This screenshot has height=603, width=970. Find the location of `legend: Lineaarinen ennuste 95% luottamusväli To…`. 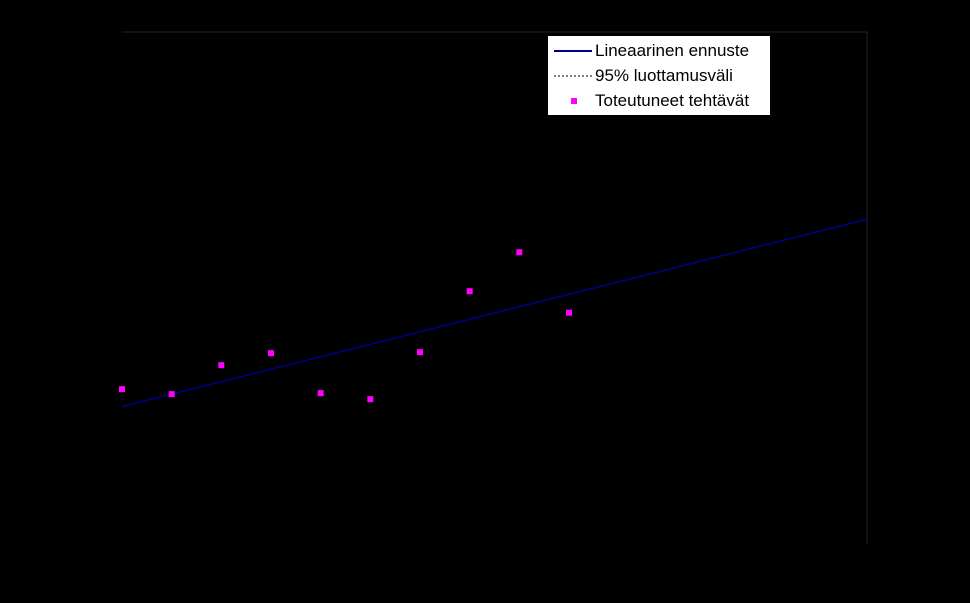

legend: Lineaarinen ennuste 95% luottamusväli To… is located at coordinates (659, 75).